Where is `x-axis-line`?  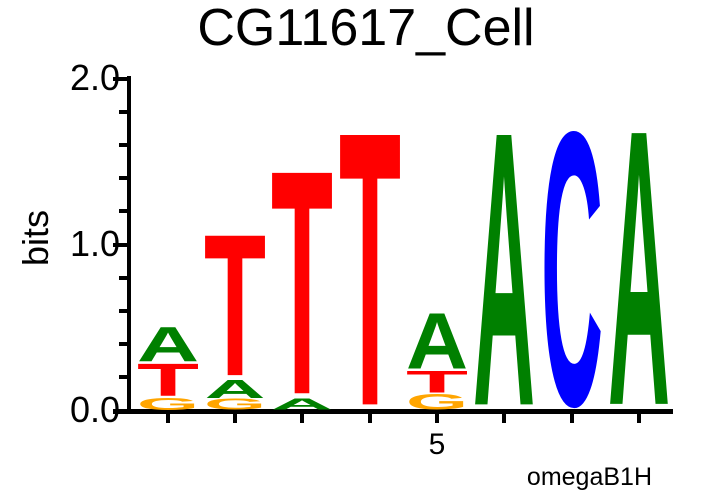 x-axis-line is located at coordinates (393, 411).